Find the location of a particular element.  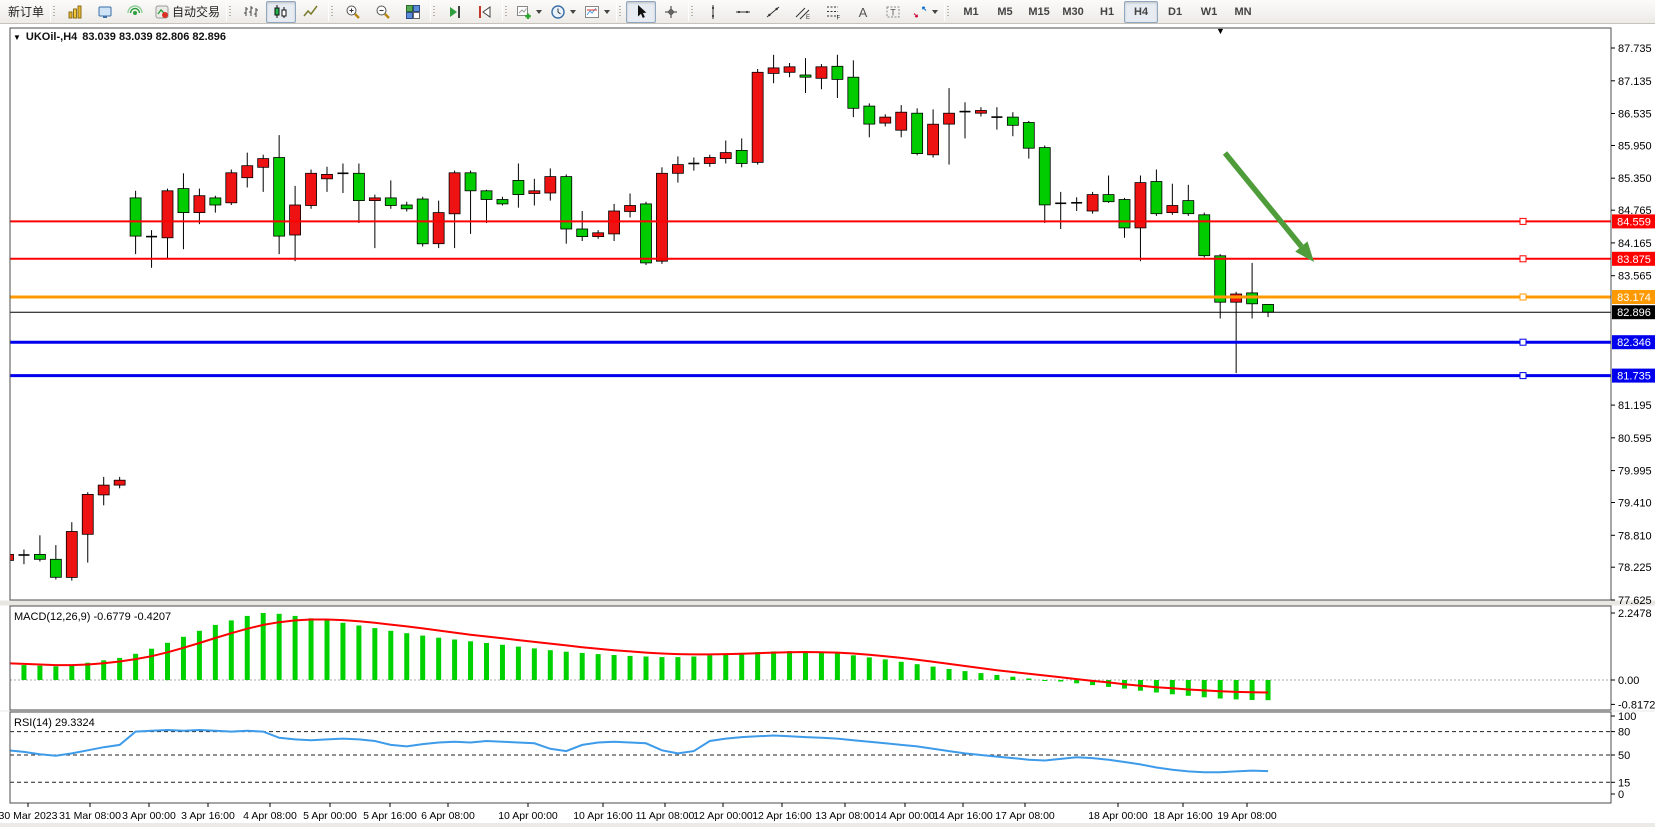

vertical-line-button is located at coordinates (713, 12).